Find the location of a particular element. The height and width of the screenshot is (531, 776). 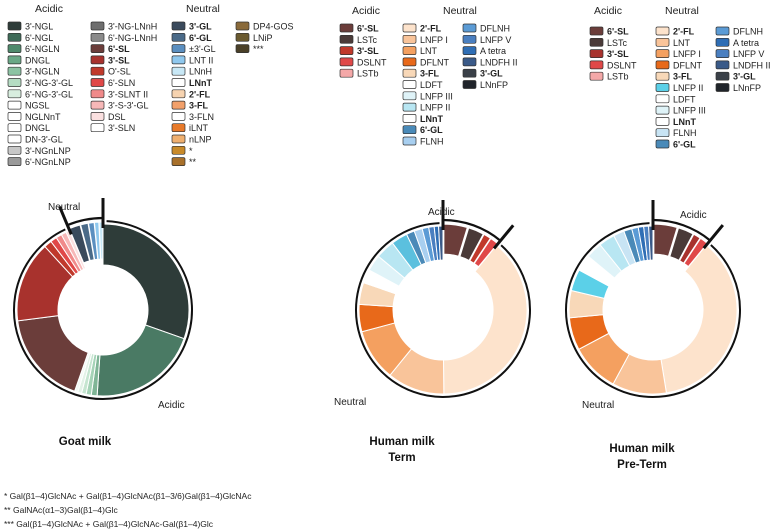

legend-label: DP4-GOS is located at coordinates (273, 27).